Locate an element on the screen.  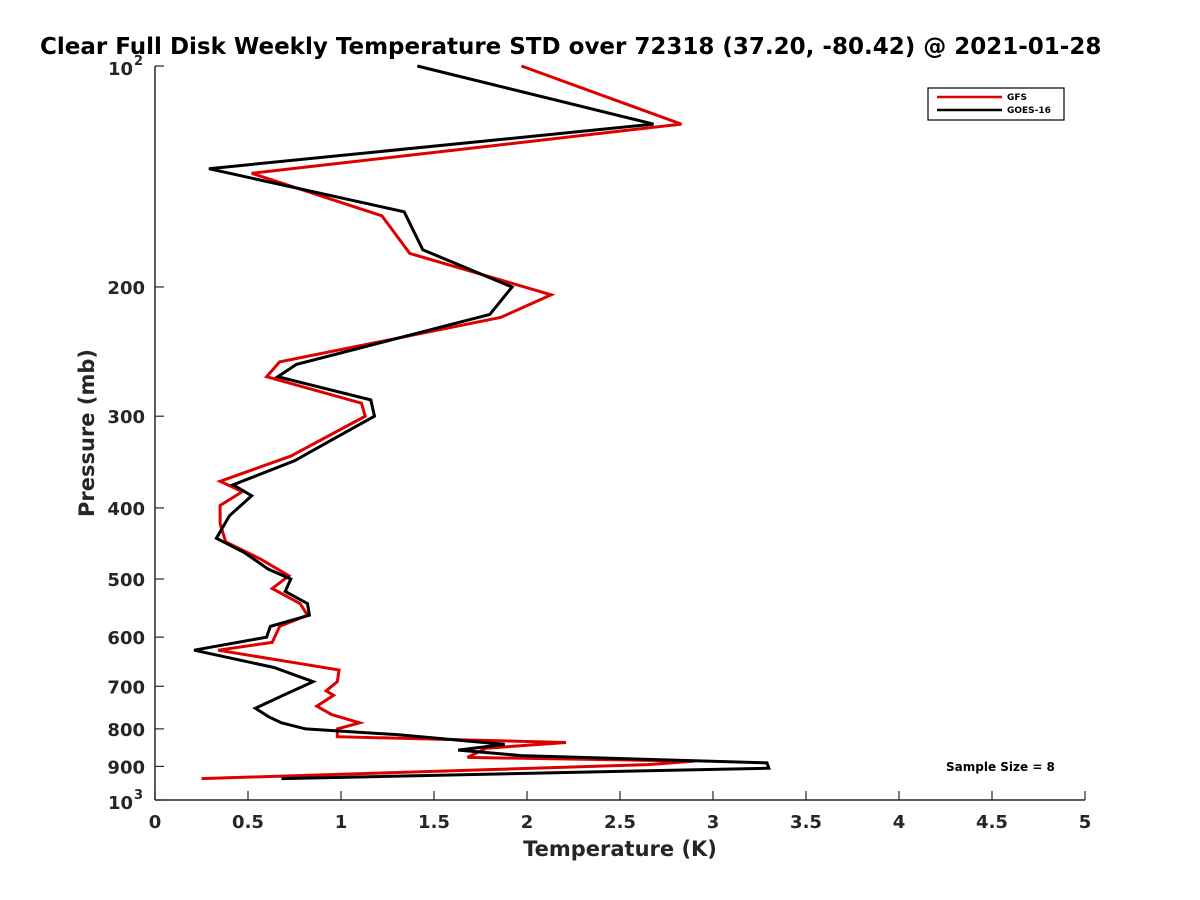
y-tick-label: 700 is located at coordinates (126, 687).